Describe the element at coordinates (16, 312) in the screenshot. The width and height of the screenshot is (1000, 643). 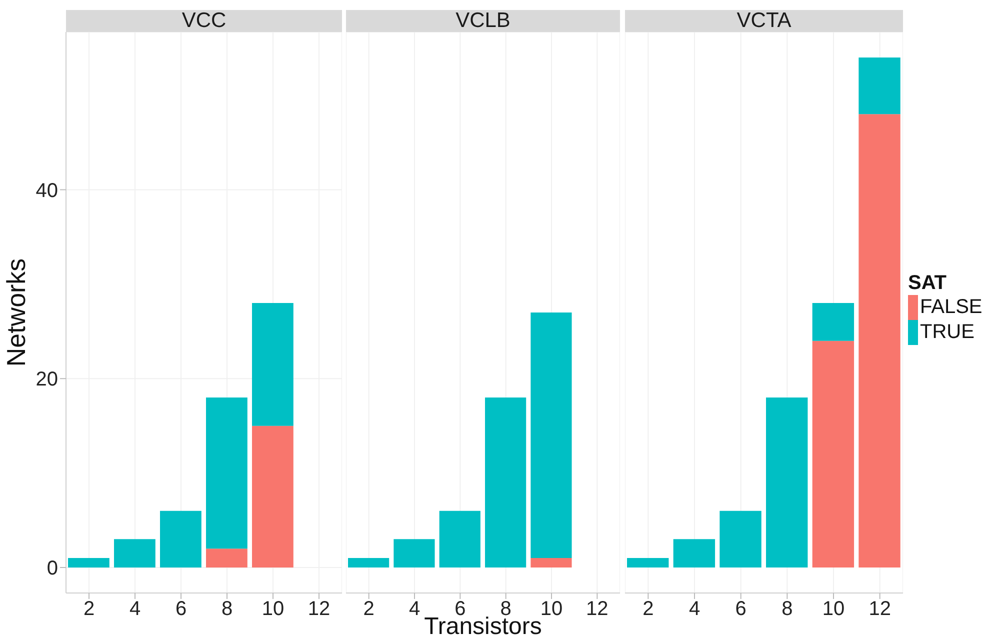
I see `y-axis-title: Networks` at that location.